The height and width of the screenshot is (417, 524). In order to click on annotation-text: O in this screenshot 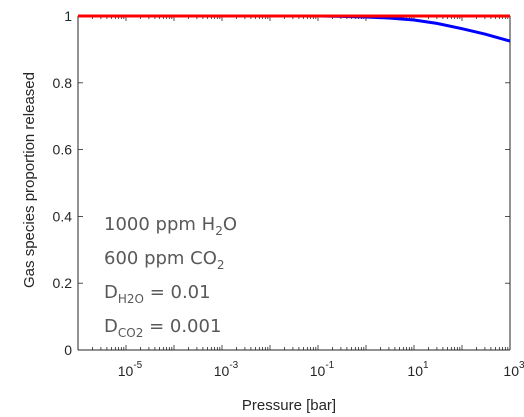, I will do `click(230, 224)`.